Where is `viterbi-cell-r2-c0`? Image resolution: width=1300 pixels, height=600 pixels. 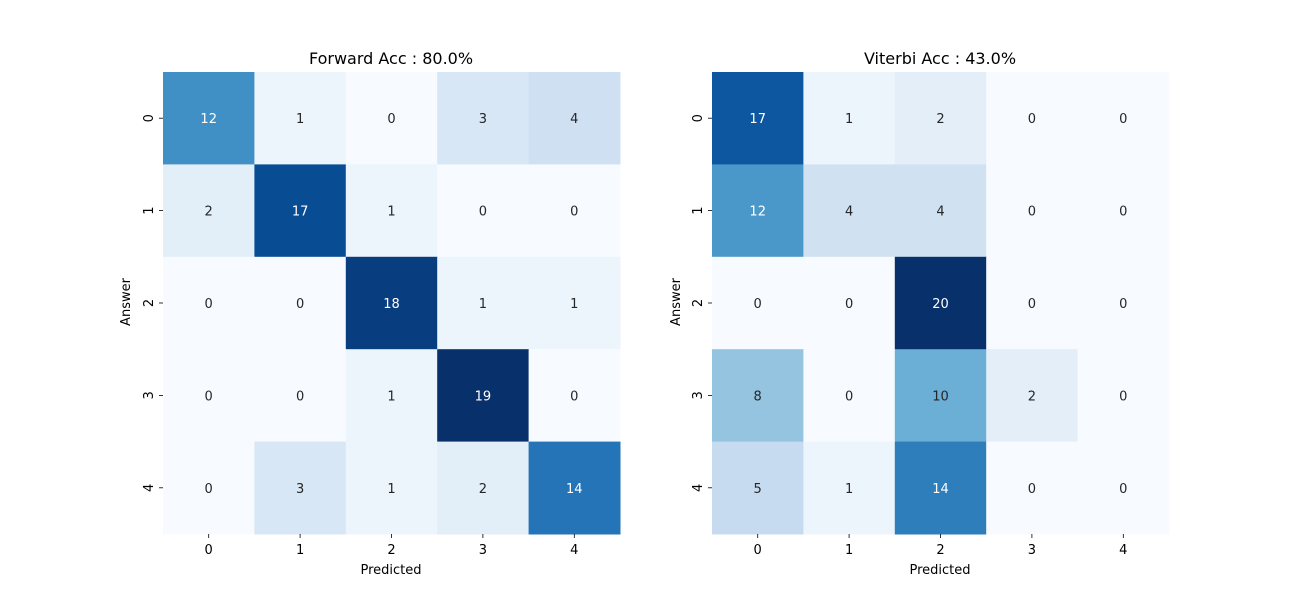 viterbi-cell-r2-c0 is located at coordinates (758, 303).